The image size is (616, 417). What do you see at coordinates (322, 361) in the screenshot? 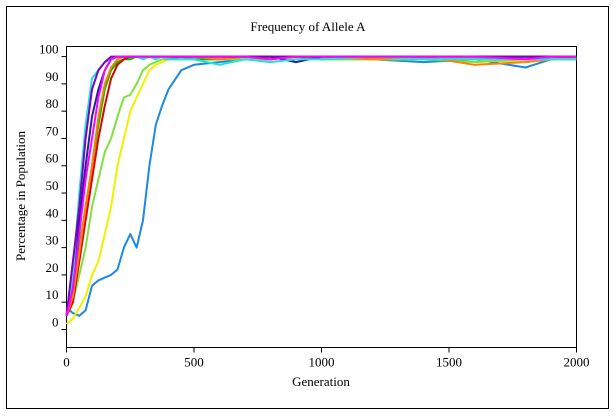
I see `x-tick-label: 1000` at bounding box center [322, 361].